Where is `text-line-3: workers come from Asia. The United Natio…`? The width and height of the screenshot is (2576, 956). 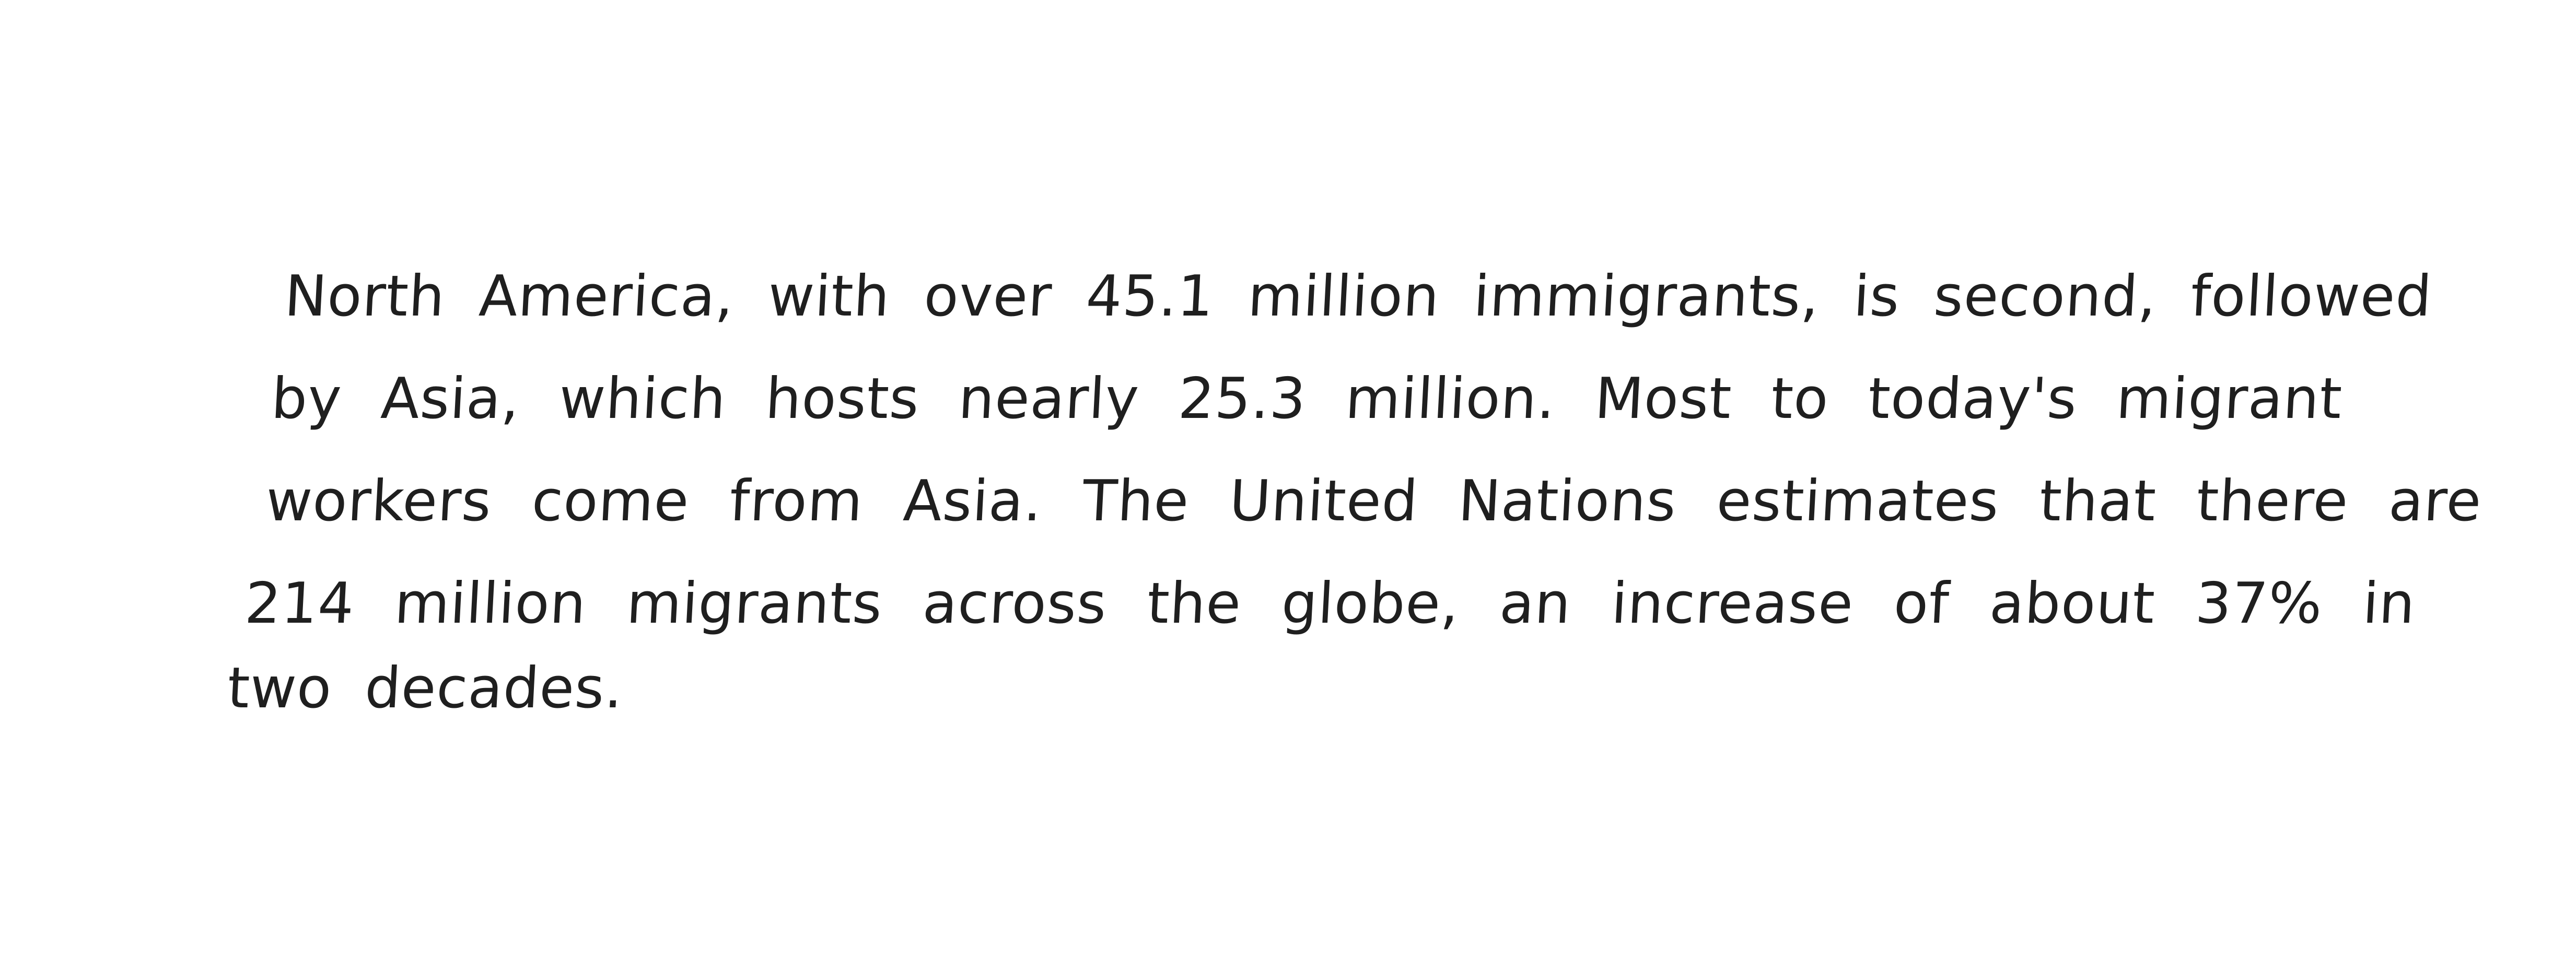
text-line-3: workers come from Asia. The United Natio… is located at coordinates (1374, 501).